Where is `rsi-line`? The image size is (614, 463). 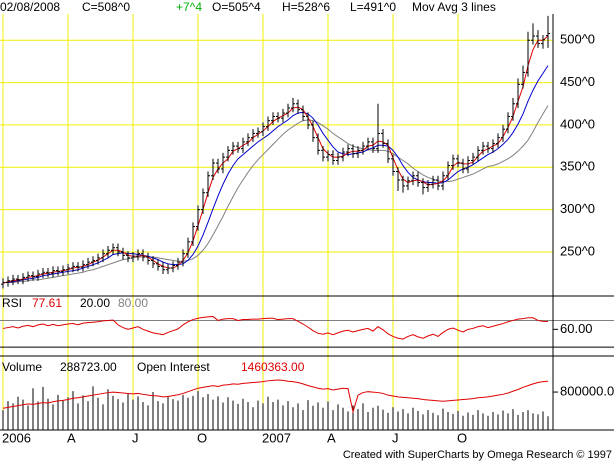
rsi-line is located at coordinates (275, 327).